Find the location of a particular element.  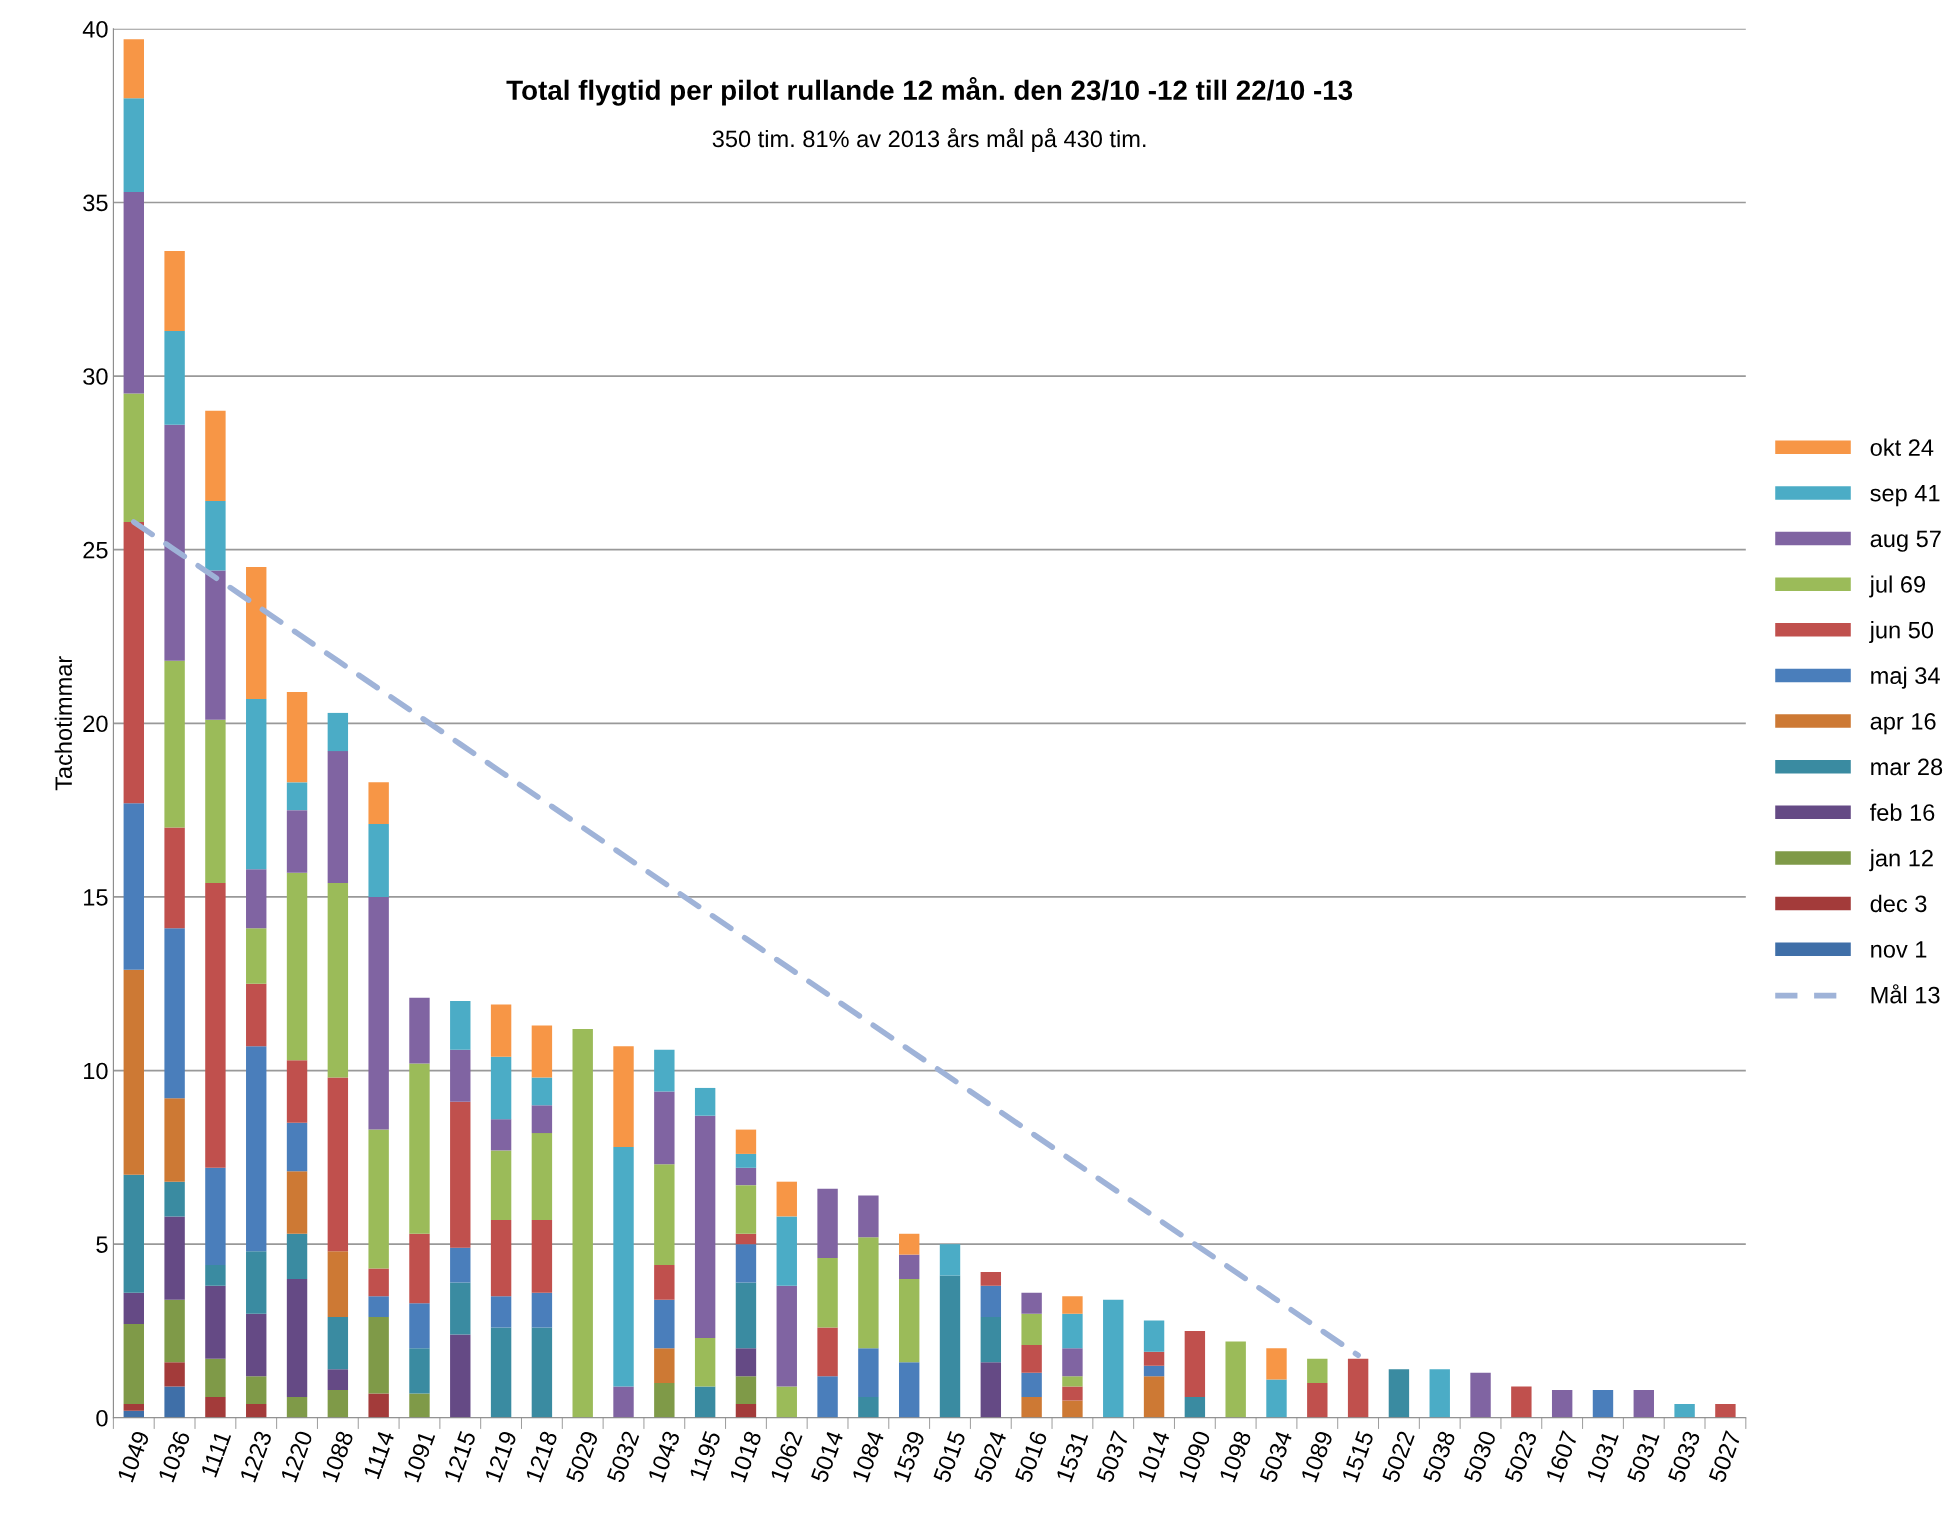

x-tick-label: 1531 is located at coordinates (1072, 1456).